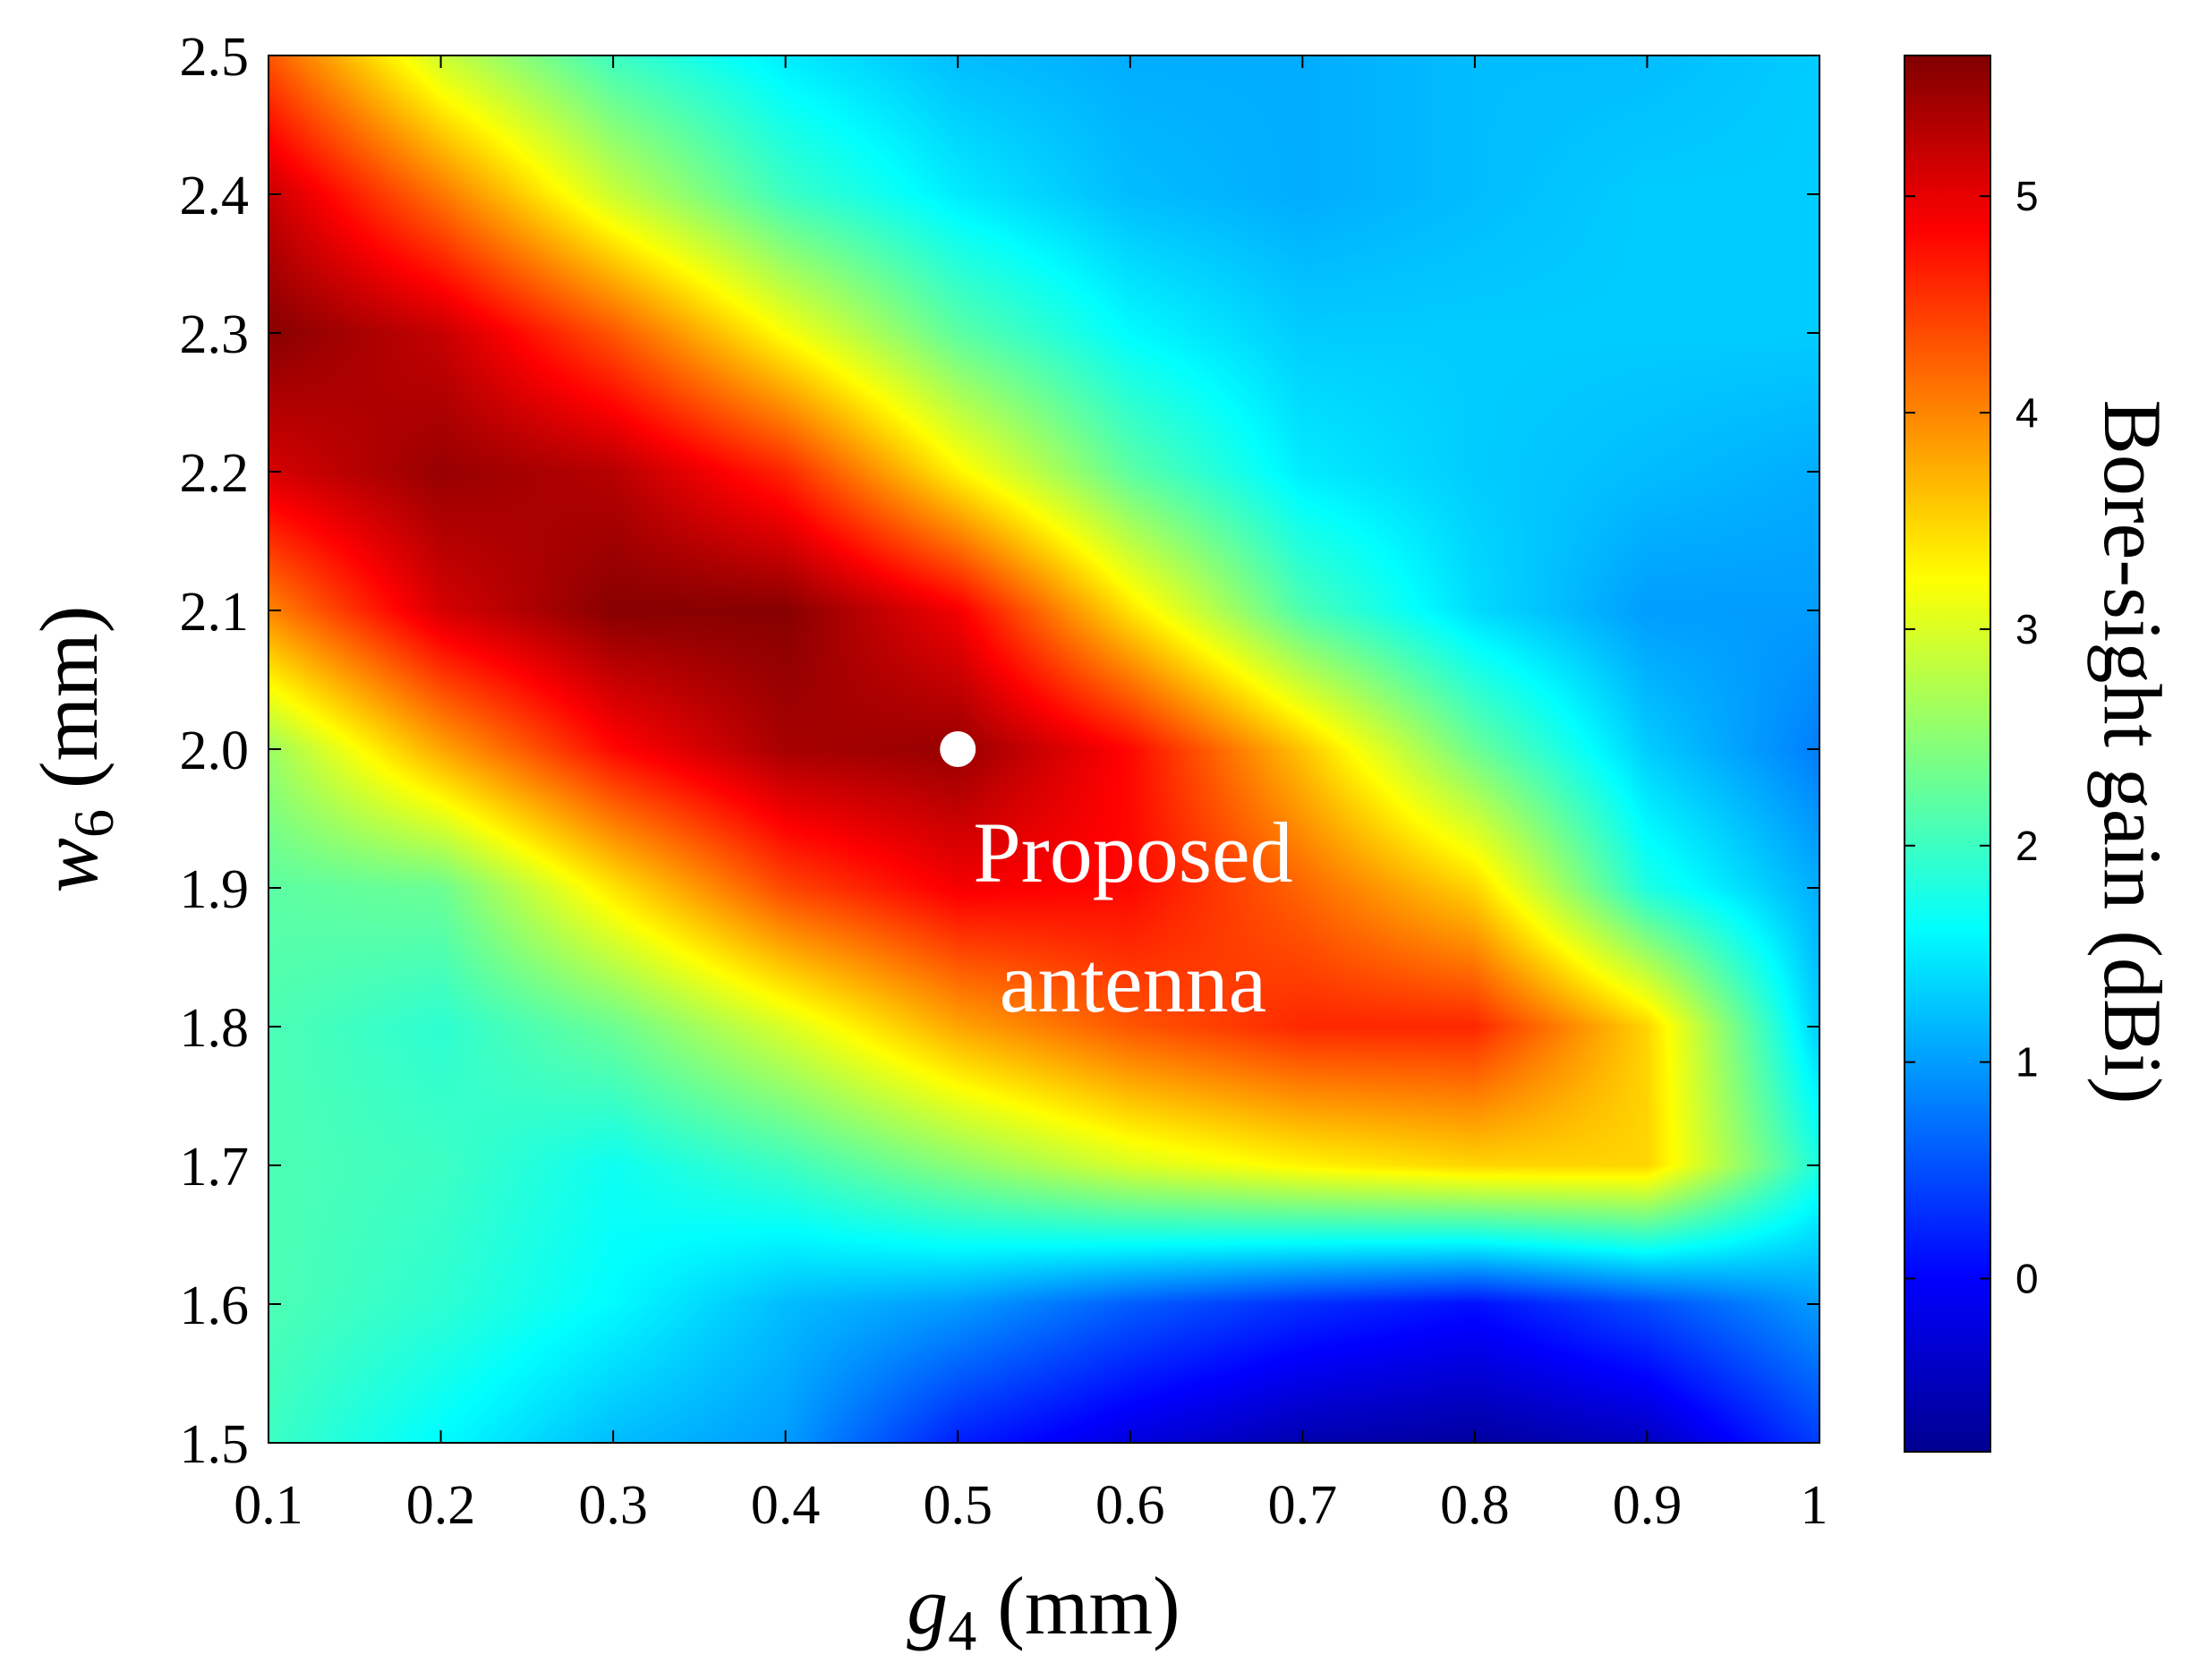  Describe the element at coordinates (1947, 754) in the screenshot. I see `colorbar` at that location.